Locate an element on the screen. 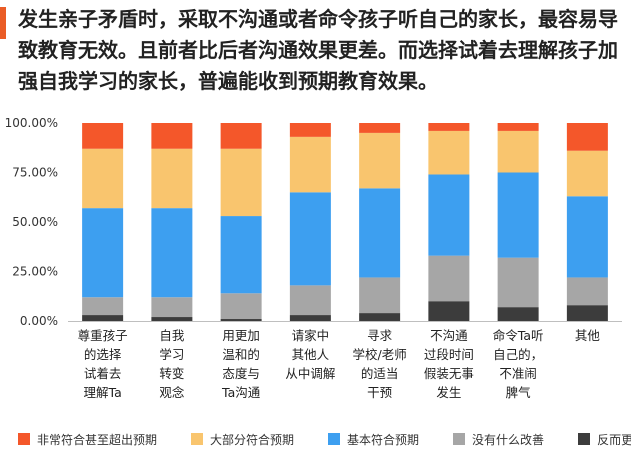 The height and width of the screenshot is (456, 631). y-tick-label: 50.00% is located at coordinates (35, 222).